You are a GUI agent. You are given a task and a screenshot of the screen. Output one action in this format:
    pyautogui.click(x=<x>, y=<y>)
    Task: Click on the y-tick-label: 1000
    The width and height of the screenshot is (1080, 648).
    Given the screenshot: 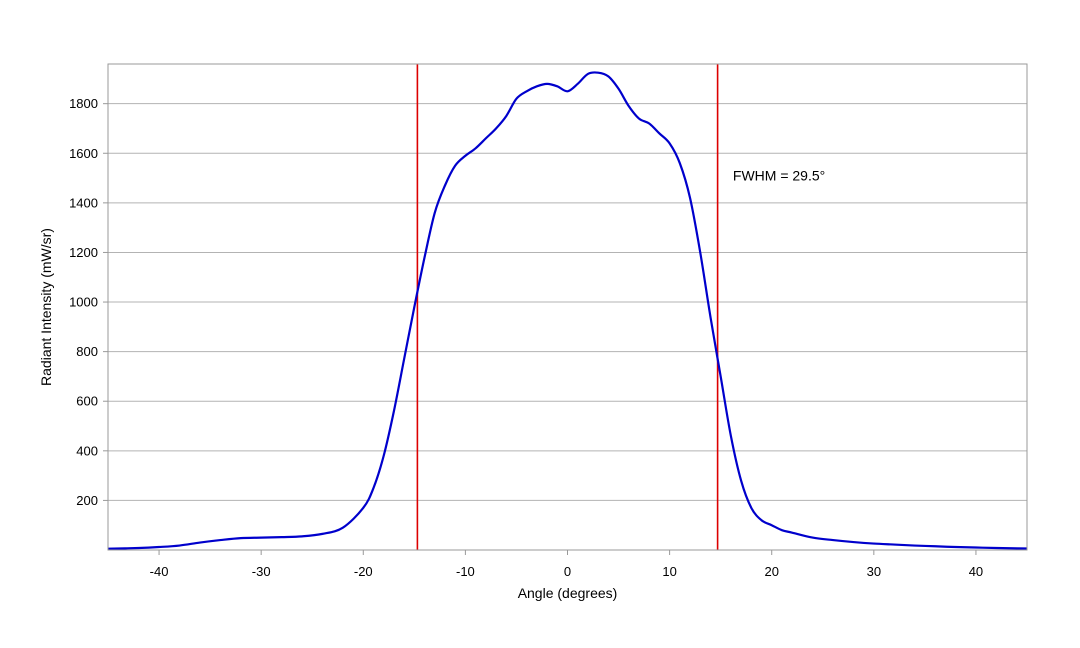 What is the action you would take?
    pyautogui.click(x=83, y=302)
    